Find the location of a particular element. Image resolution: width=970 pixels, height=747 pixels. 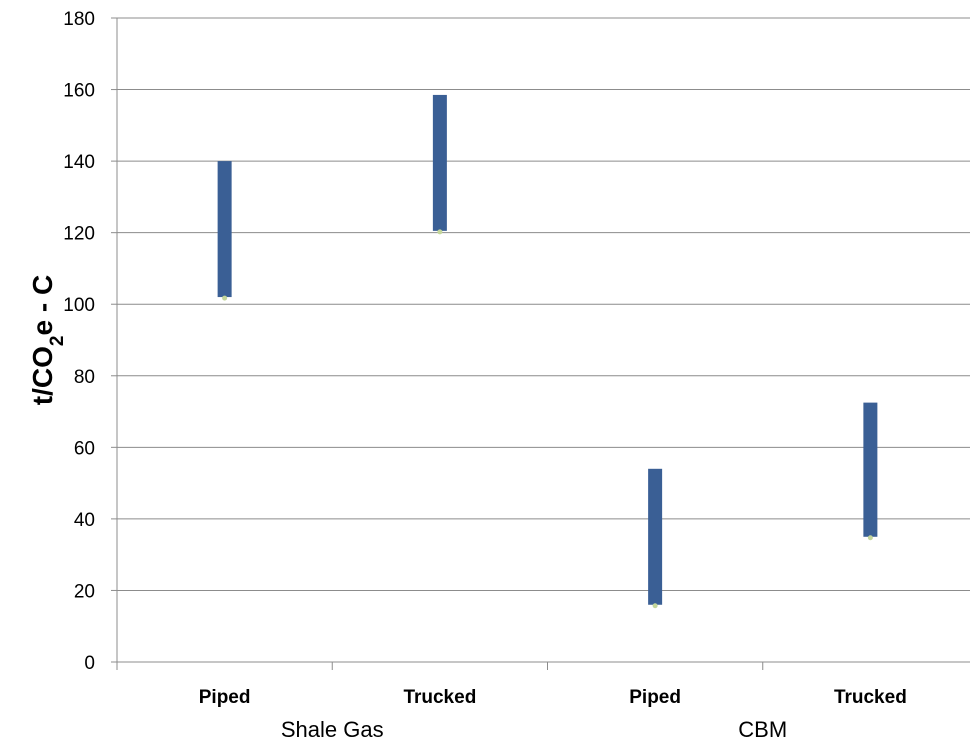

y-axis-title-subscript: 2 is located at coordinates (57, 341).